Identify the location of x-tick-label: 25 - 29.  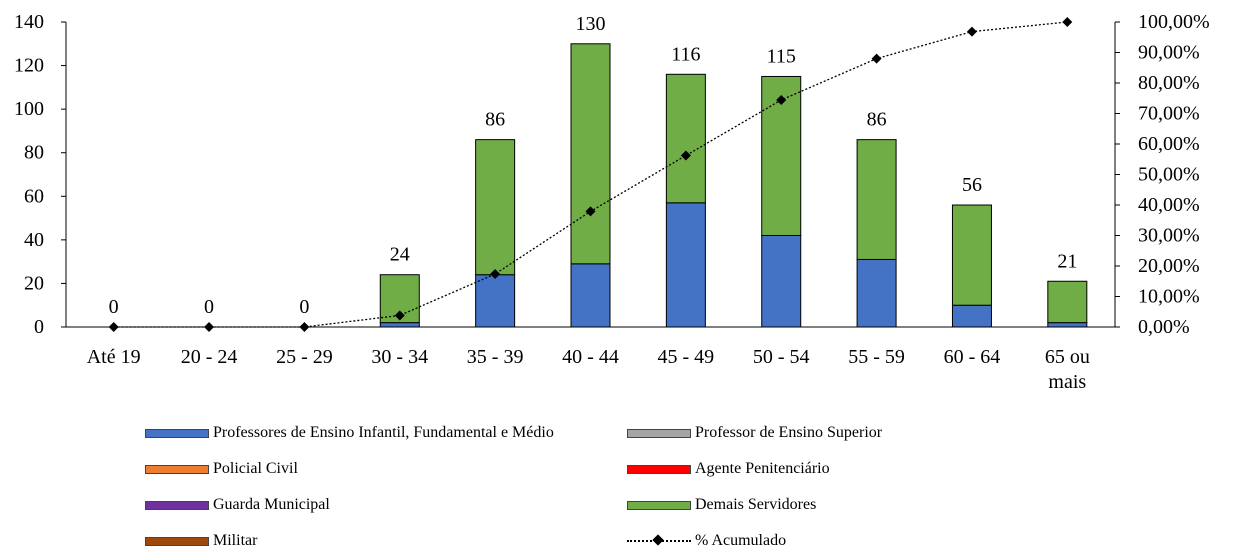
(304, 357).